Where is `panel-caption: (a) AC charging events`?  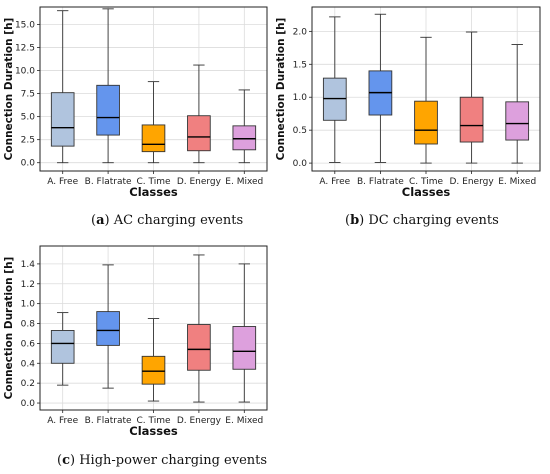
panel-caption: (a) AC charging events is located at coordinates (167, 220).